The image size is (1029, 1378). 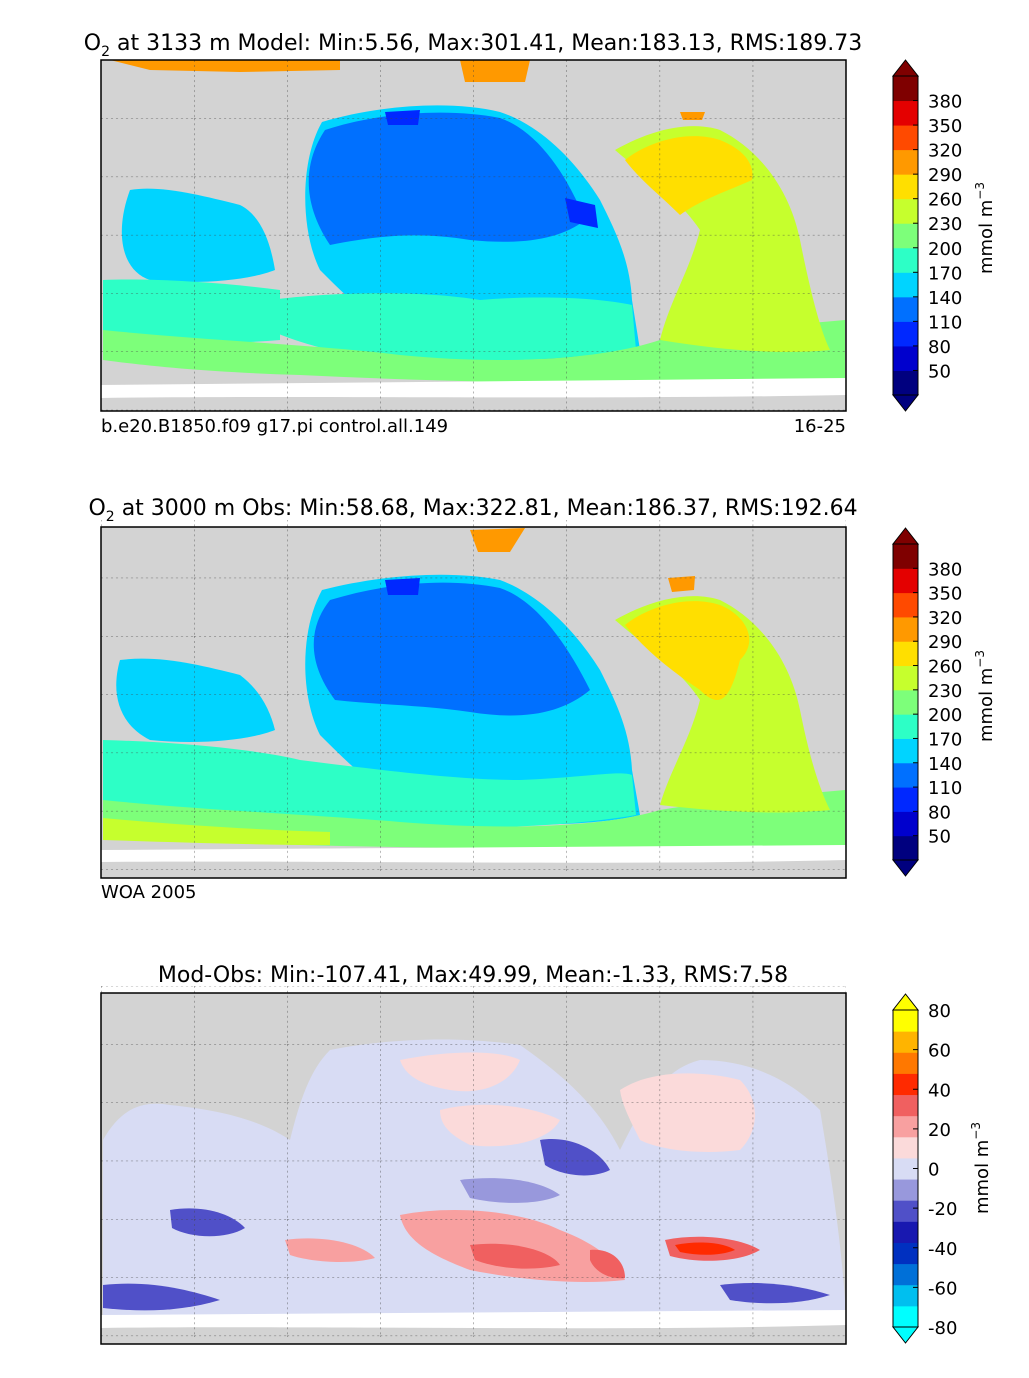 I want to click on colorbar-obs: 50 80 110 140 170 200 230 260 290 320 350 380, so click(x=926, y=702).